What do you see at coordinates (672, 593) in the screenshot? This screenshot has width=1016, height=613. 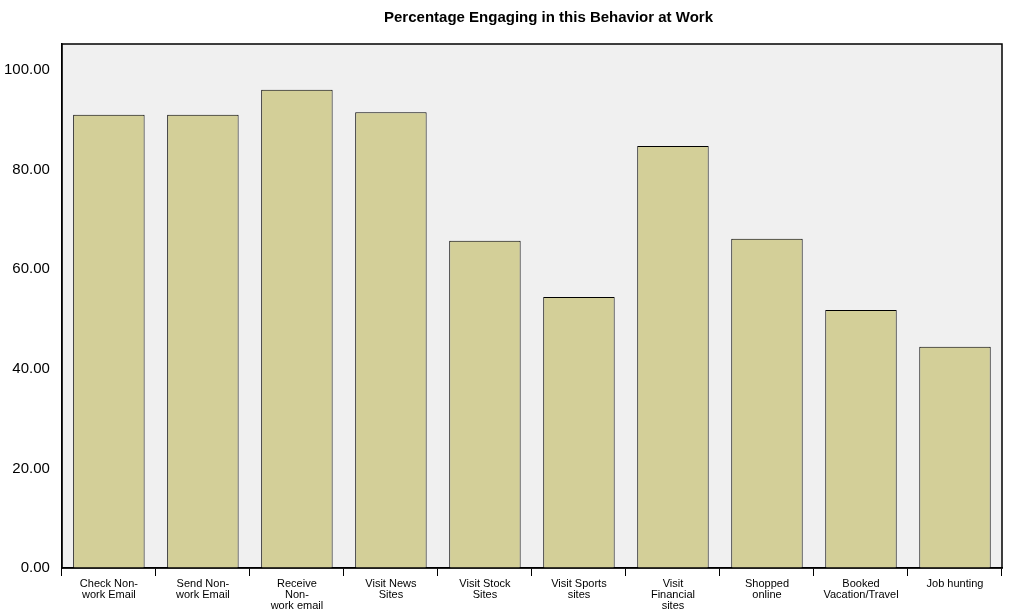 I see `x-tick-label: Visit Financial sites` at bounding box center [672, 593].